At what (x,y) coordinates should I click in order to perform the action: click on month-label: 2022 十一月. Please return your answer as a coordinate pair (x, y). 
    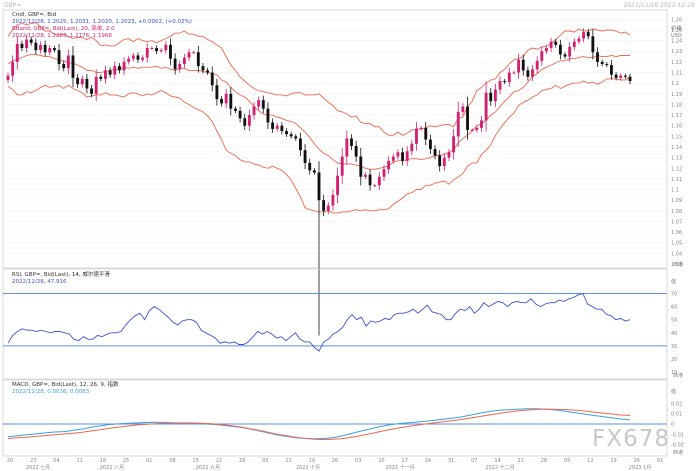
    Looking at the image, I should click on (399, 467).